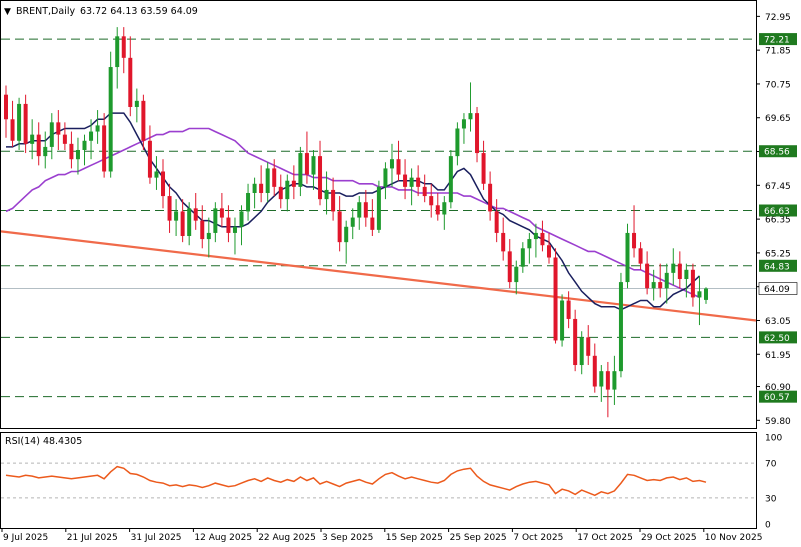  I want to click on ohlc-values: 63.72 64.13 63.59 64.09, so click(139, 11).